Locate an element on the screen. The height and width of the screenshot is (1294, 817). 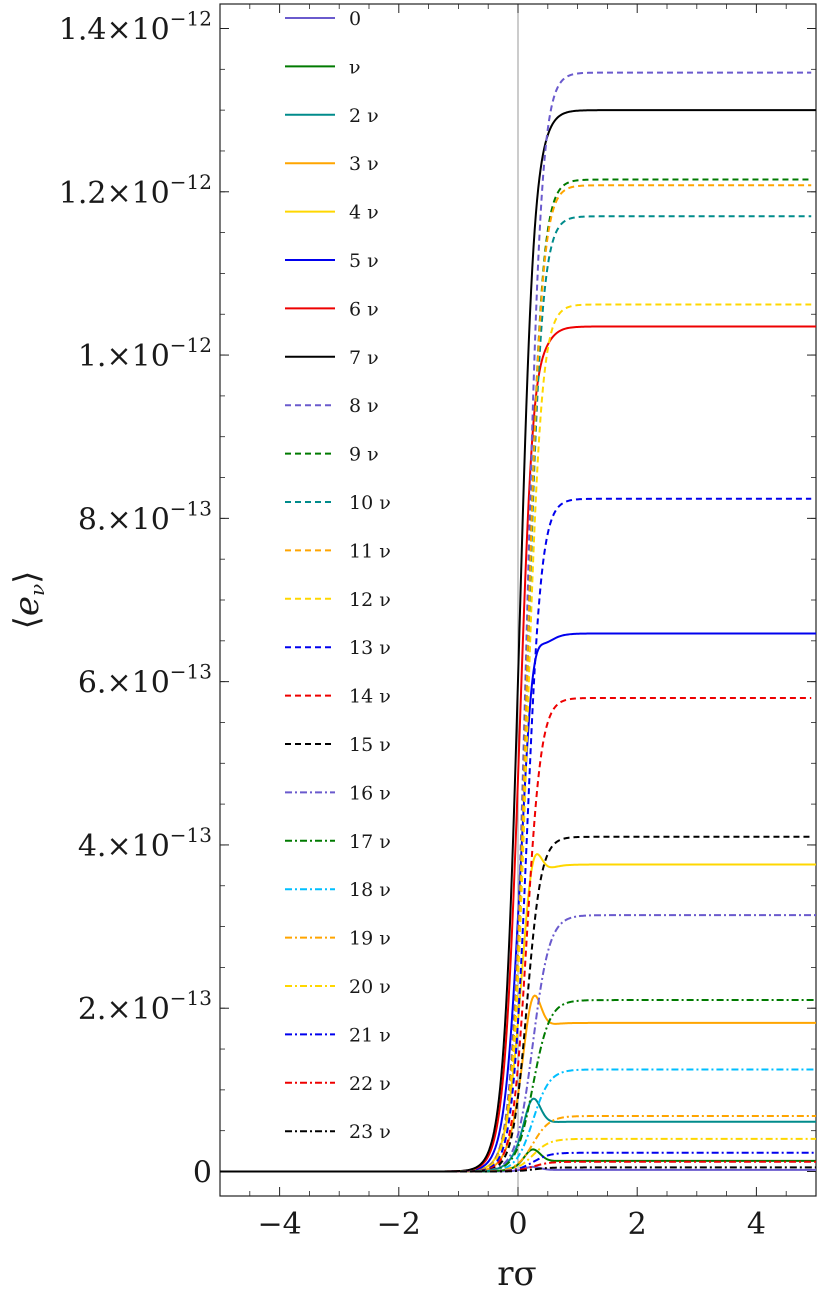
legend-label: 5 ν is located at coordinates (364, 261).